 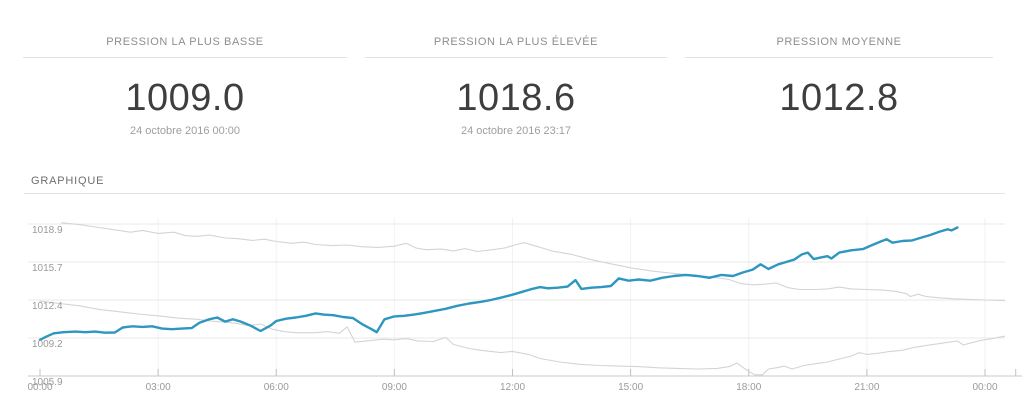 I want to click on x-axis-label: 03:00, so click(x=158, y=387).